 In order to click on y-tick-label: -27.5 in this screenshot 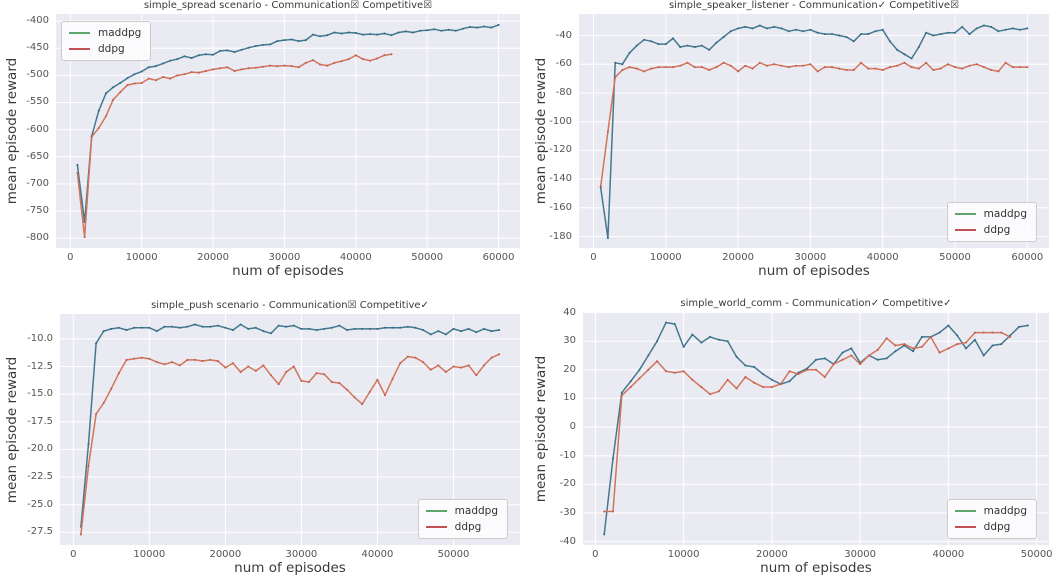, I will do `click(40, 532)`.